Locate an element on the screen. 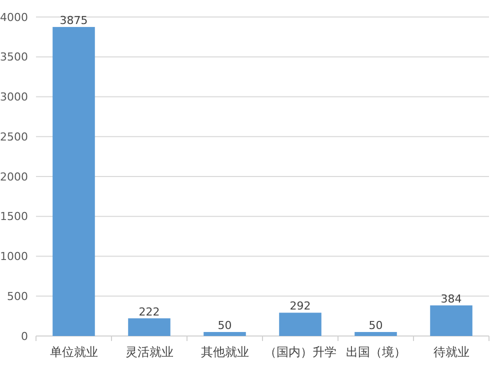  x-tick-label: 其他就业 is located at coordinates (224, 352).